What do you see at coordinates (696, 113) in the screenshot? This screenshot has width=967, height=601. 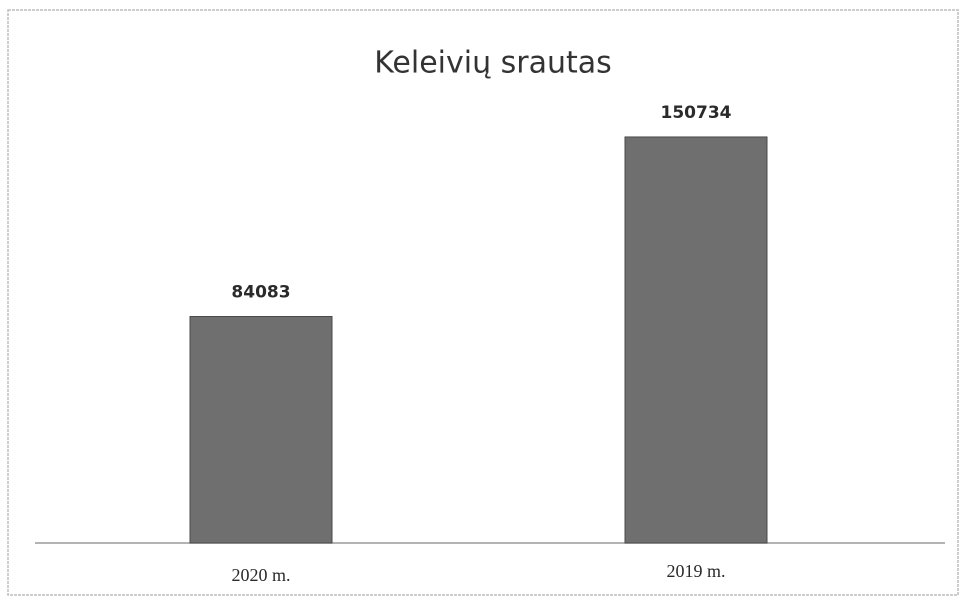 I see `data-label: 150734` at bounding box center [696, 113].